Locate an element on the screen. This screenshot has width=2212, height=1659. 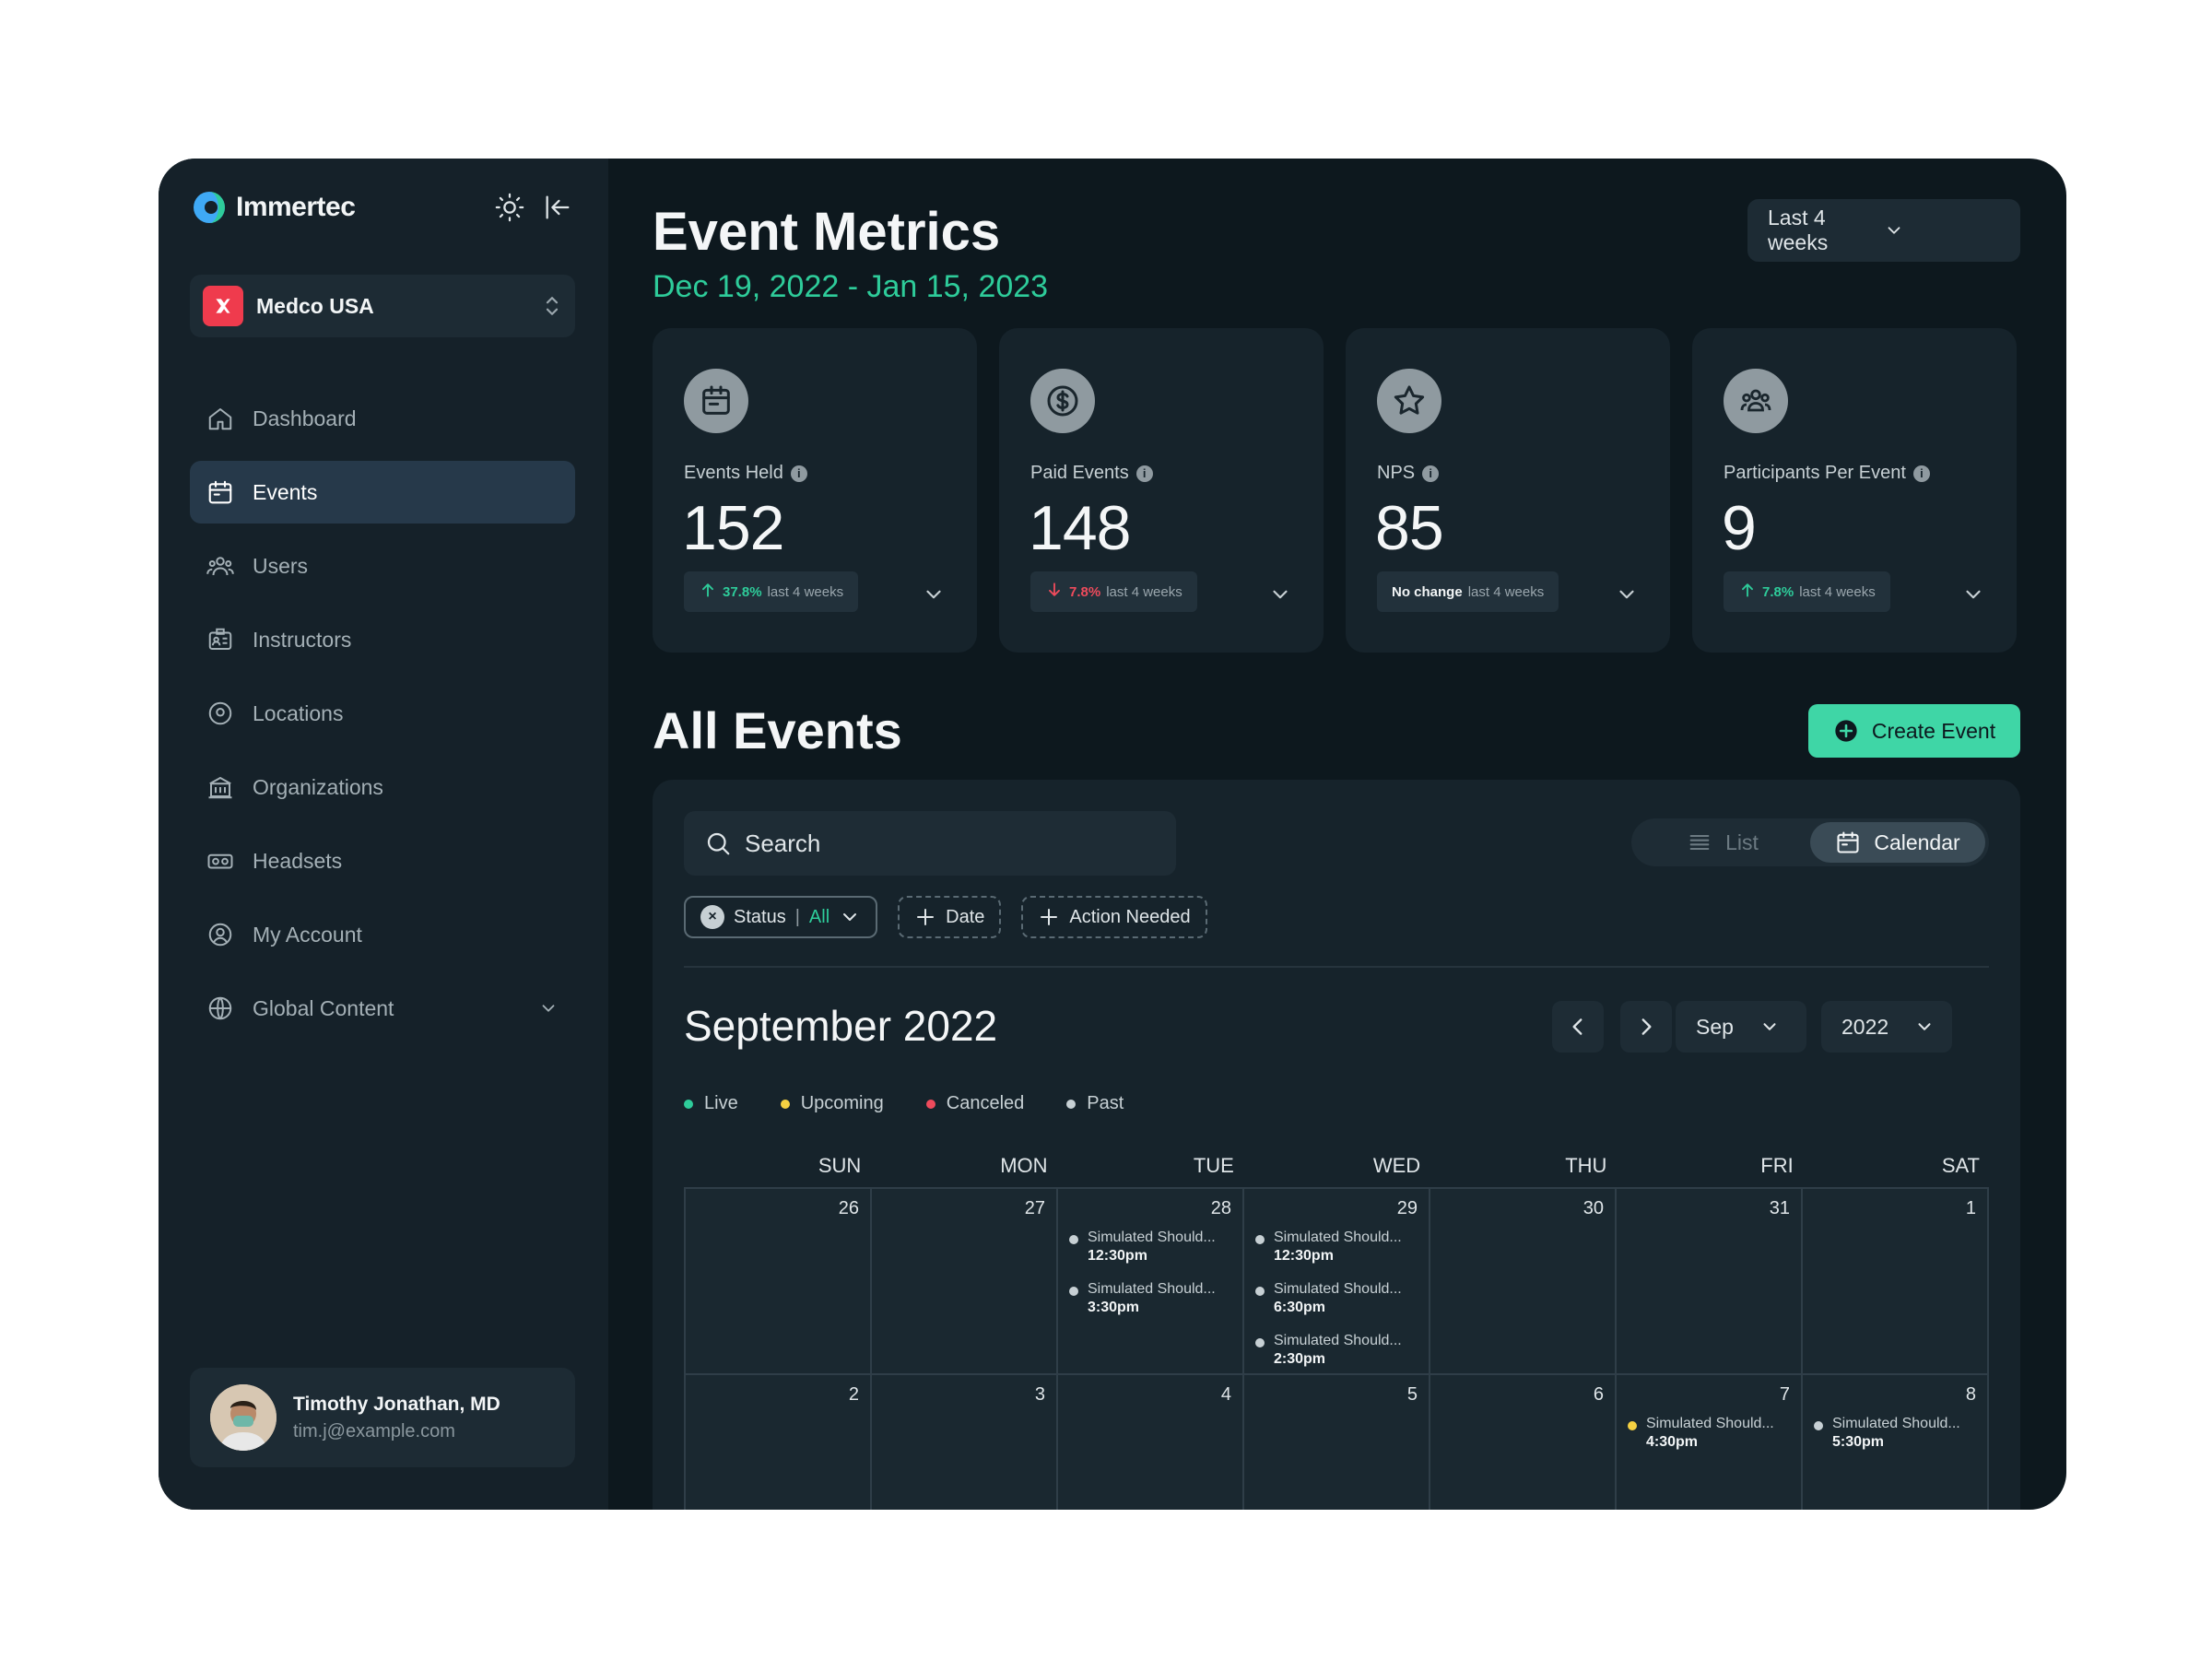
dollar-icon is located at coordinates (1062, 401).